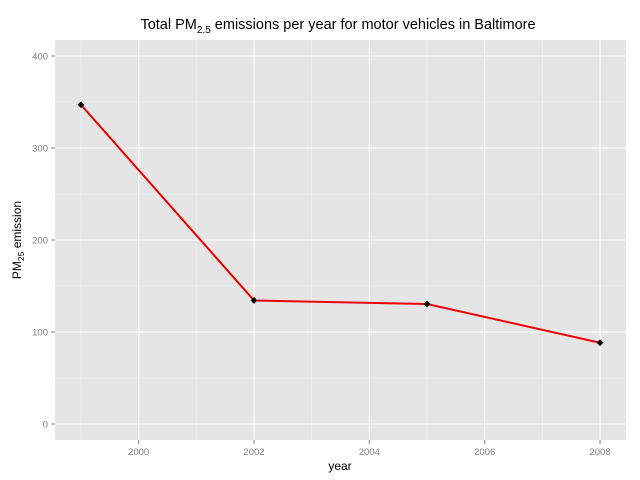 The height and width of the screenshot is (480, 640). What do you see at coordinates (484, 452) in the screenshot?
I see `x-tick-label: 2006` at bounding box center [484, 452].